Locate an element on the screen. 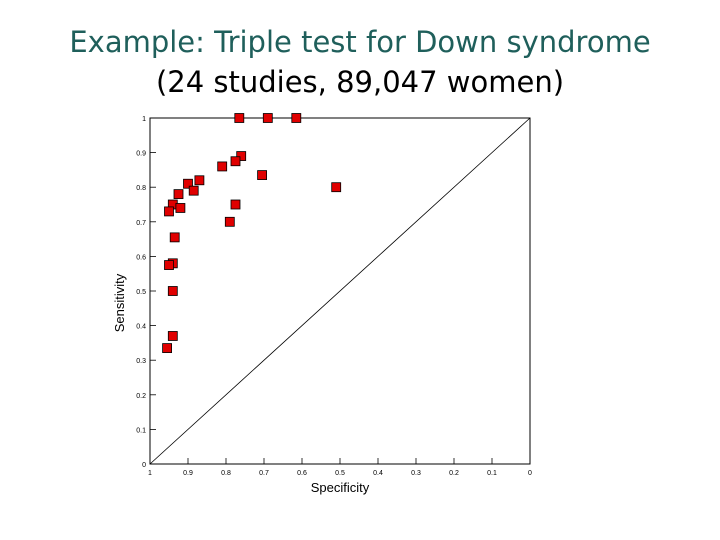 The width and height of the screenshot is (720, 540). y-axis-label: Sensitivity is located at coordinates (119, 302).